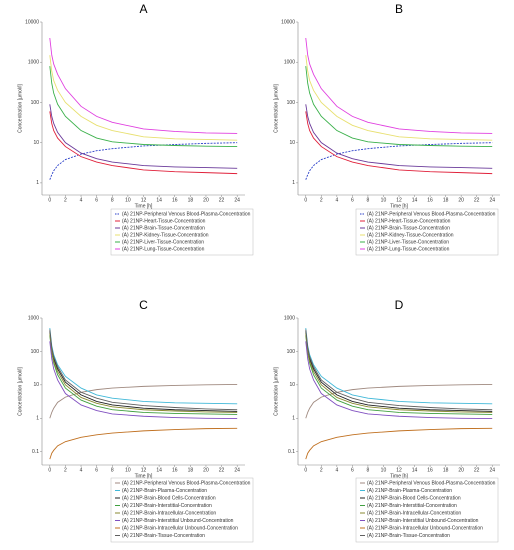 Image resolution: width=514 pixels, height=550 pixels. What do you see at coordinates (399, 9) in the screenshot?
I see `chart-title: B` at bounding box center [399, 9].